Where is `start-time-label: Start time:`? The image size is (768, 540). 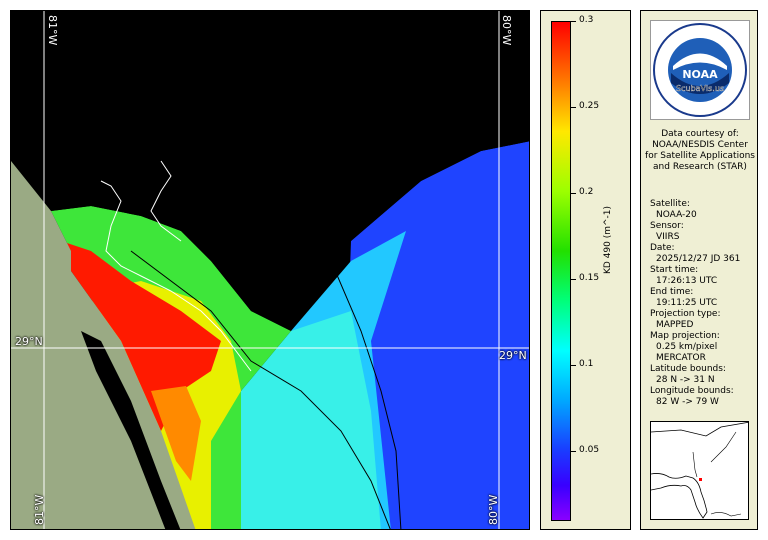 start-time-label: Start time: is located at coordinates (674, 270).